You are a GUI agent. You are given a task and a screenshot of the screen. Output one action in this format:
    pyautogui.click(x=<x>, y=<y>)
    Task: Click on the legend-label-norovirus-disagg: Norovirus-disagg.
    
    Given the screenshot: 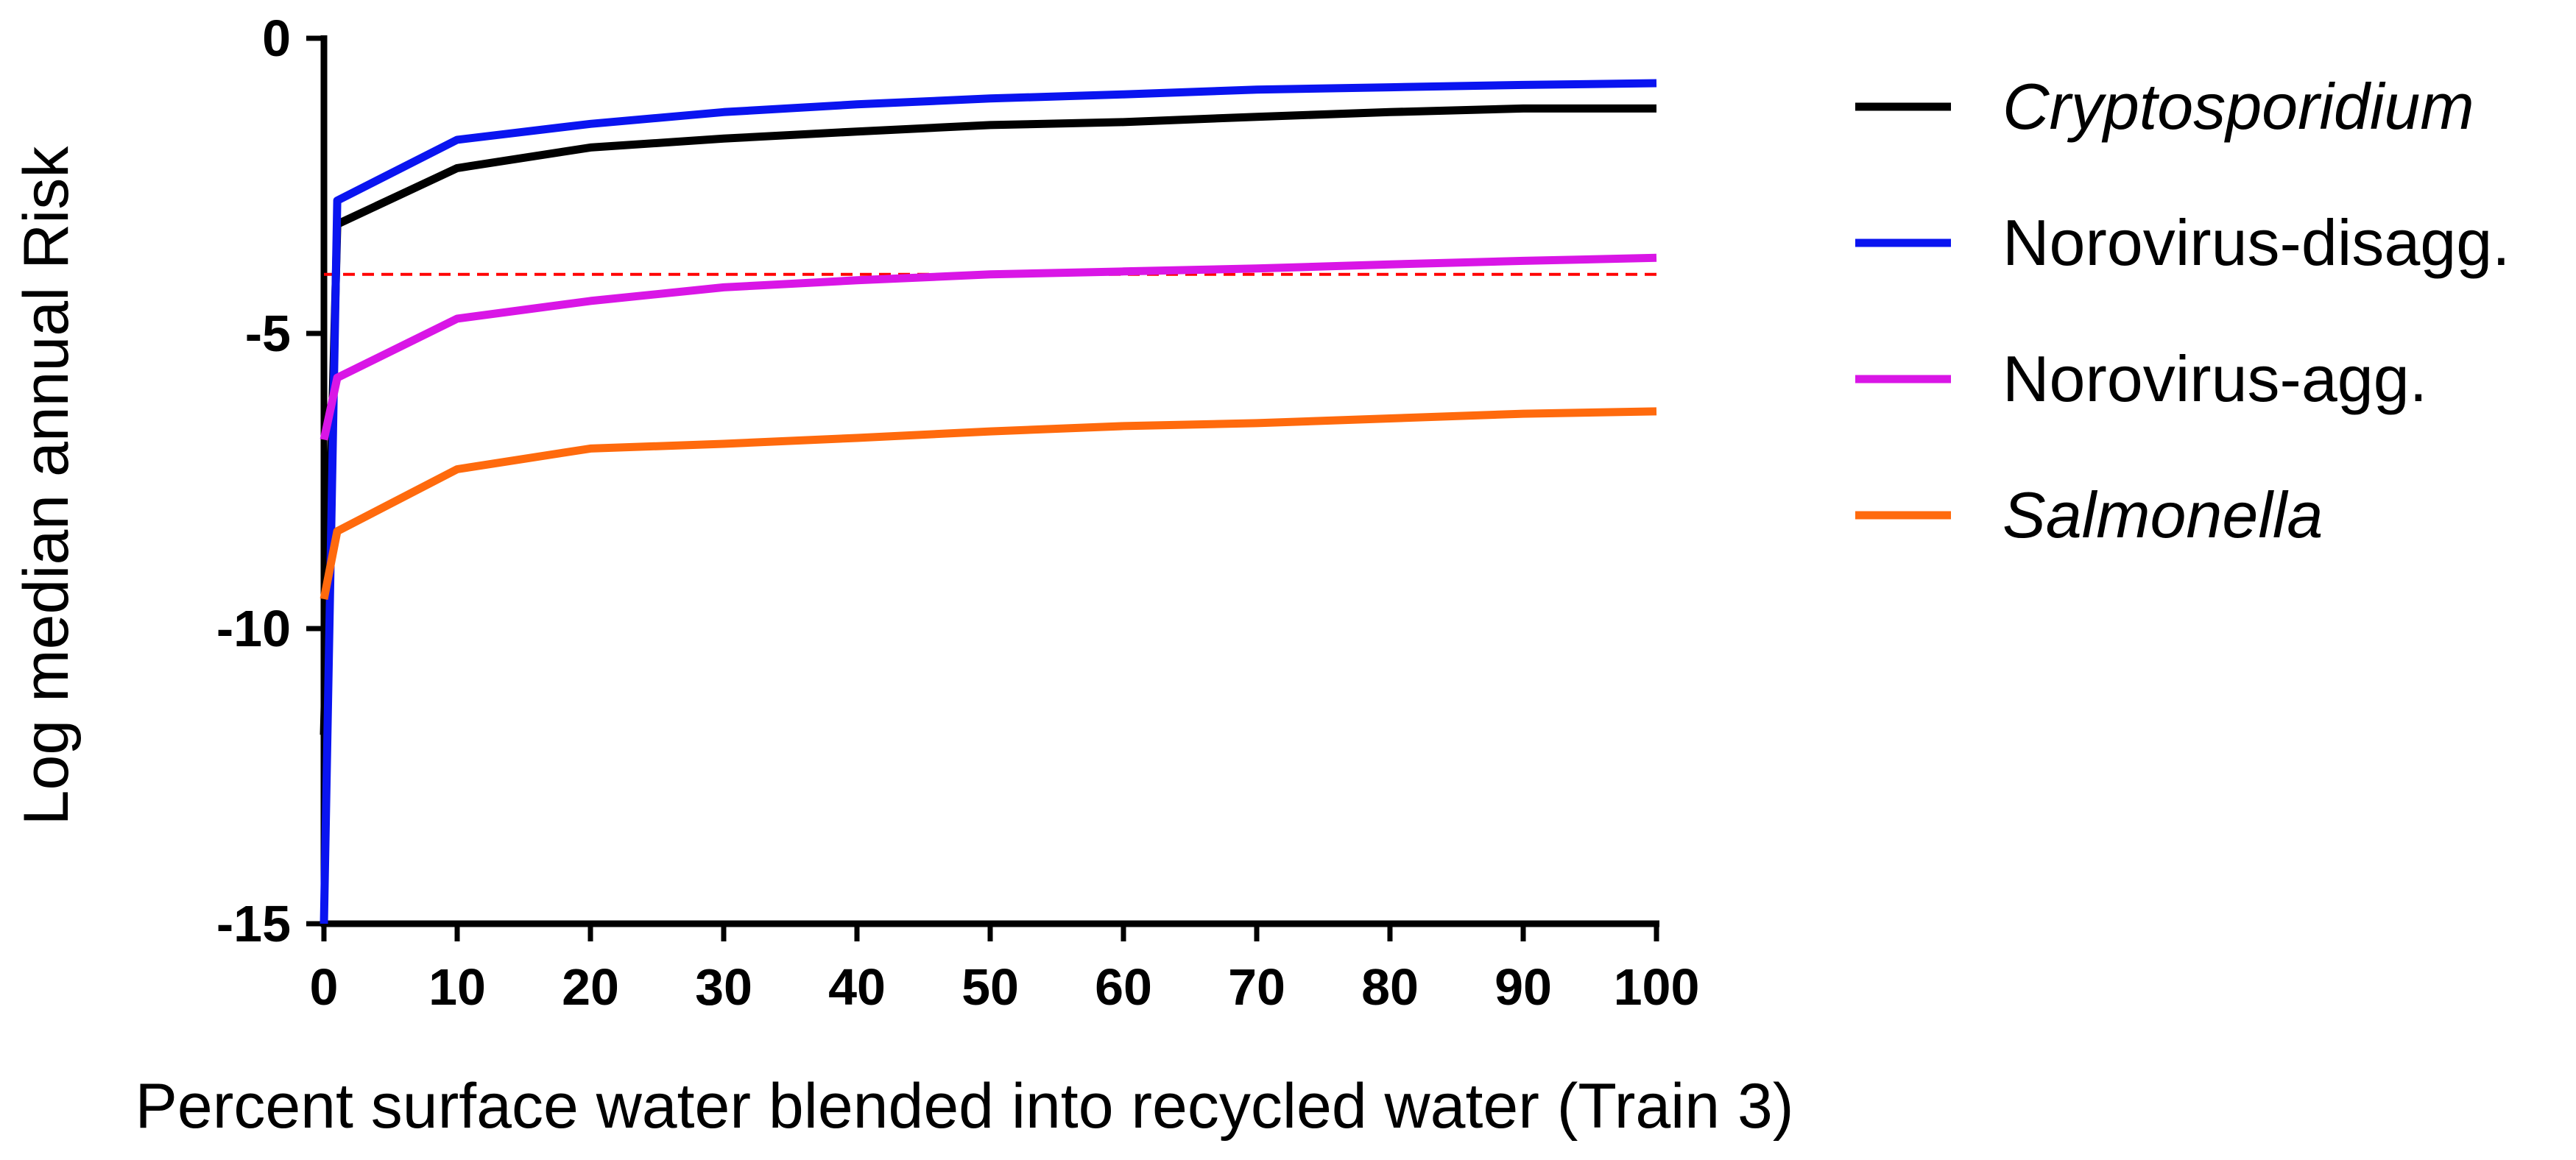 What is the action you would take?
    pyautogui.click(x=2256, y=242)
    